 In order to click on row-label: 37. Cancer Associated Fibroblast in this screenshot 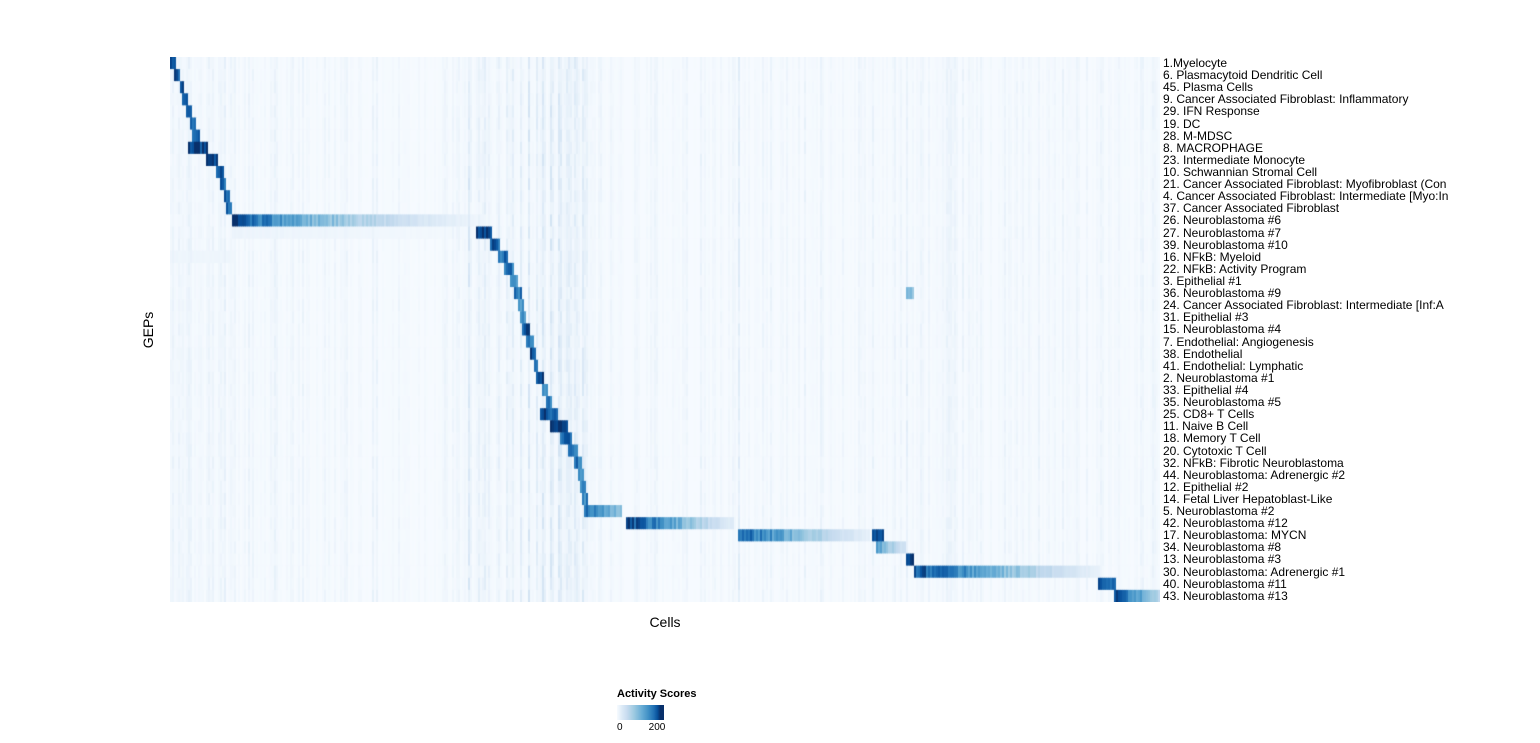, I will do `click(1251, 208)`.